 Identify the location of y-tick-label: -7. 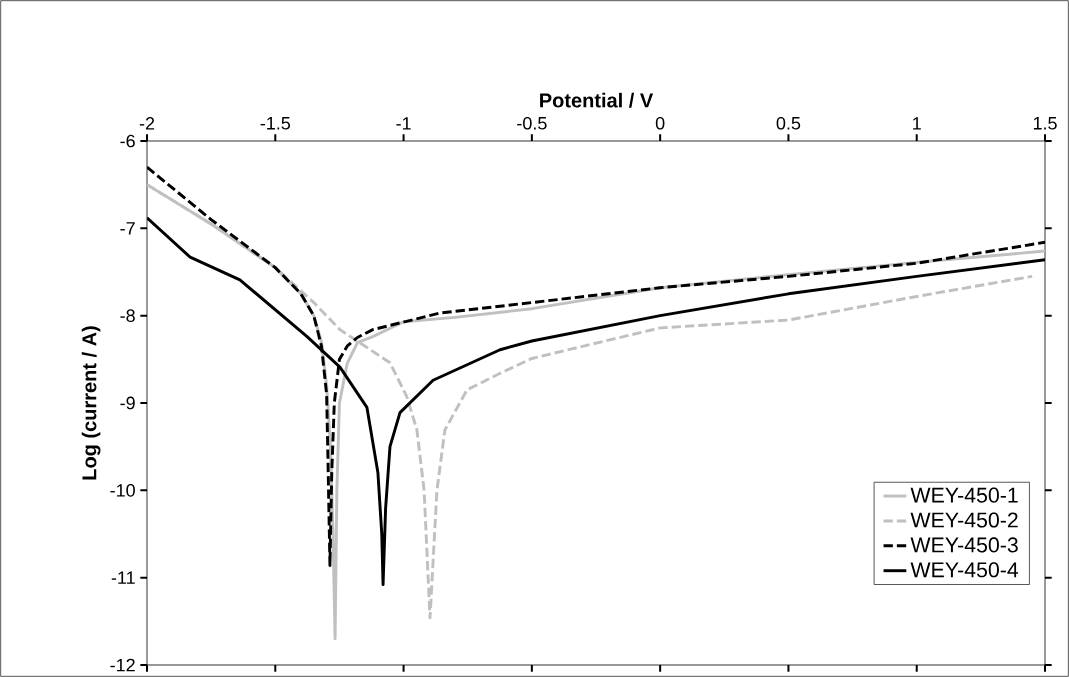
(127, 228).